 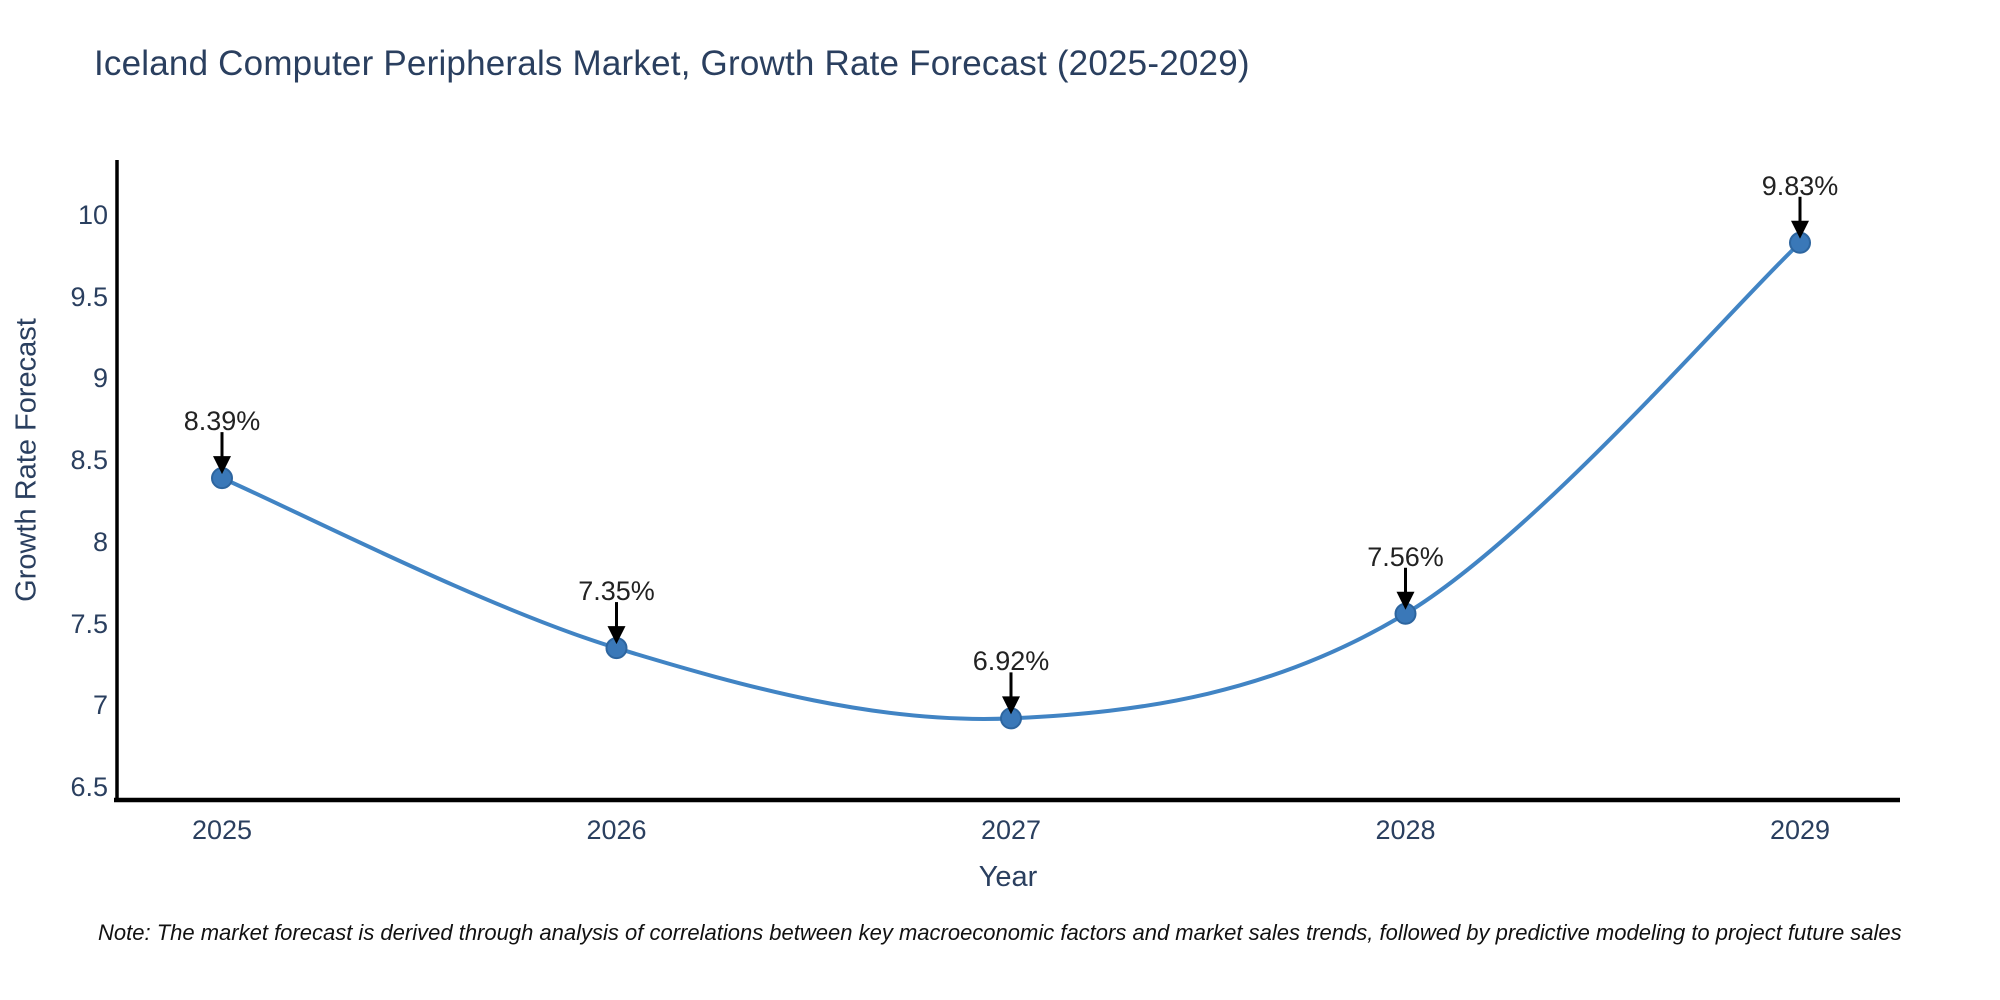 What do you see at coordinates (100, 378) in the screenshot?
I see `y-tick-label: 9` at bounding box center [100, 378].